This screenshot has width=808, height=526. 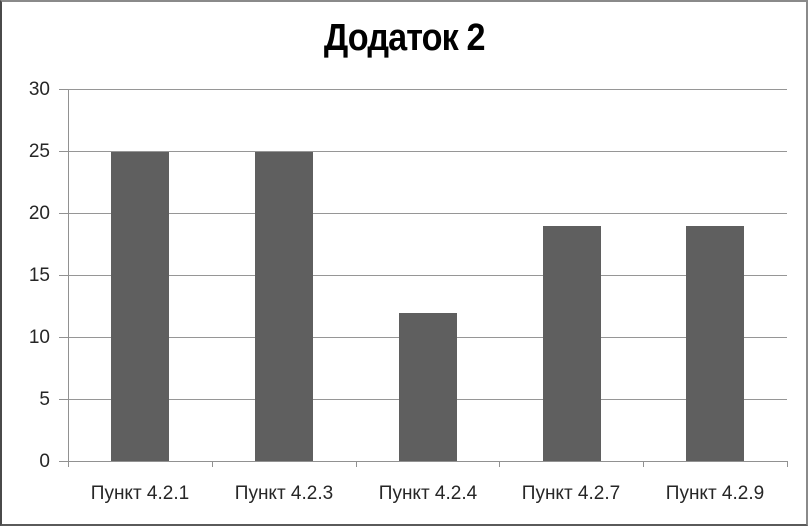 I want to click on x-axis, so click(x=423, y=461).